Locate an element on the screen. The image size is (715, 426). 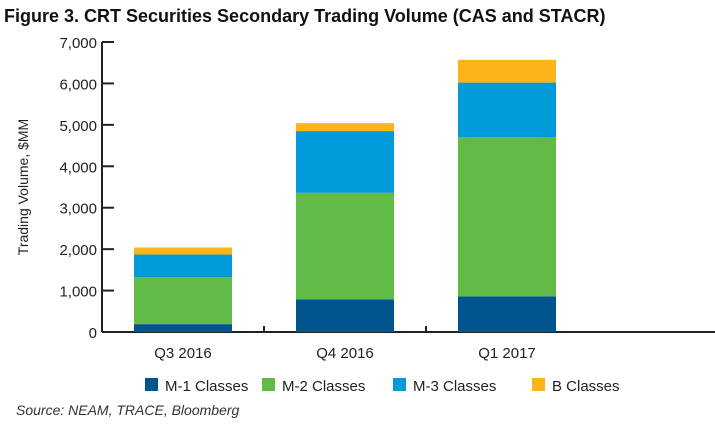
y-tick-label: 7,000 is located at coordinates (78, 43).